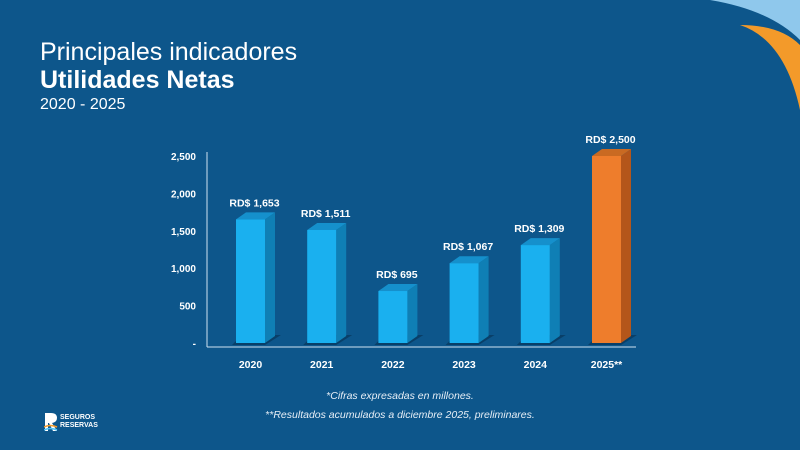 The image size is (800, 450). Describe the element at coordinates (393, 365) in the screenshot. I see `x-tick-label: 2022` at that location.